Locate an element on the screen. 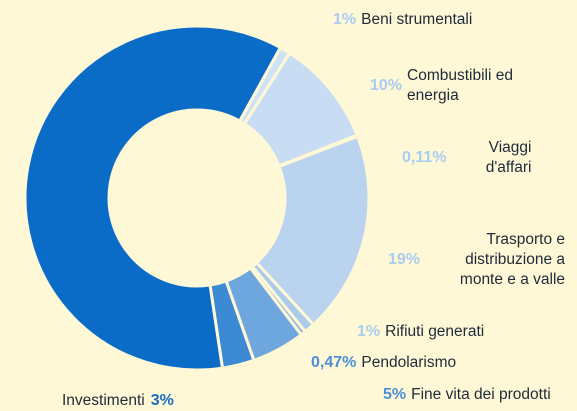 The image size is (577, 411). category-label: Viaggi d'affari is located at coordinates (508, 157).